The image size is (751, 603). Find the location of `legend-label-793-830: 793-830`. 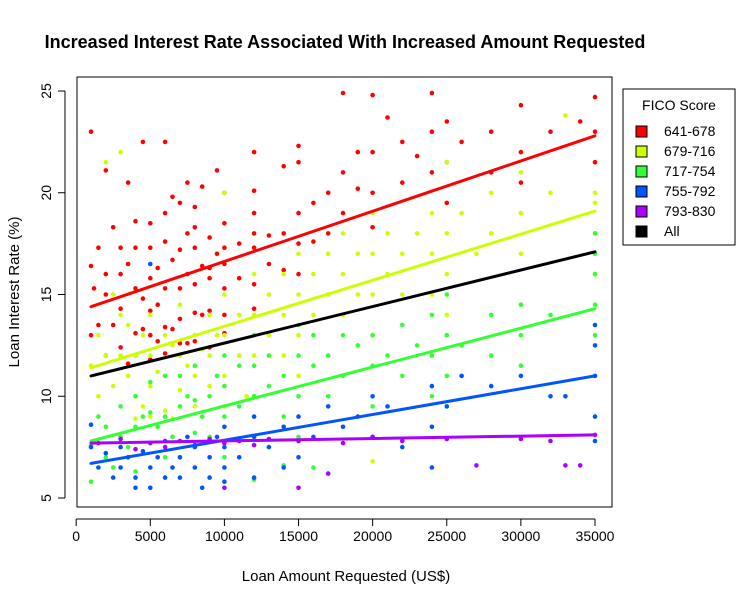

legend-label-793-830: 793-830 is located at coordinates (690, 211).